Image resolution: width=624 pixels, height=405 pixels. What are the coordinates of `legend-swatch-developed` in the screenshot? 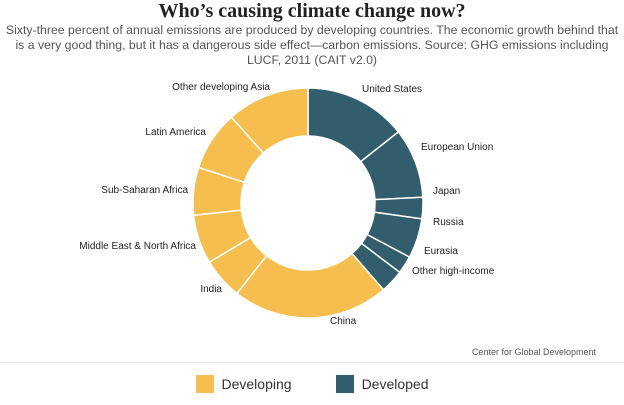 It's located at (344, 384).